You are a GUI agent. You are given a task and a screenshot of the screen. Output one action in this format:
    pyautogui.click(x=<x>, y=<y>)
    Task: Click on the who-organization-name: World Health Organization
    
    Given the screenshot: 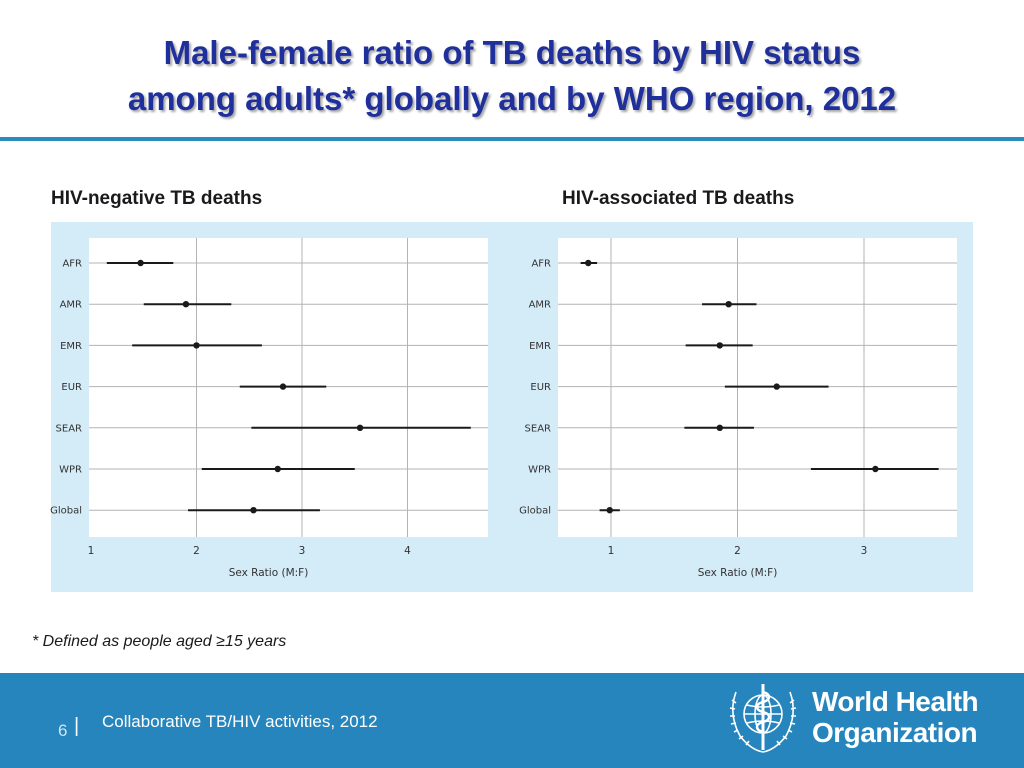 What is the action you would take?
    pyautogui.click(x=895, y=717)
    